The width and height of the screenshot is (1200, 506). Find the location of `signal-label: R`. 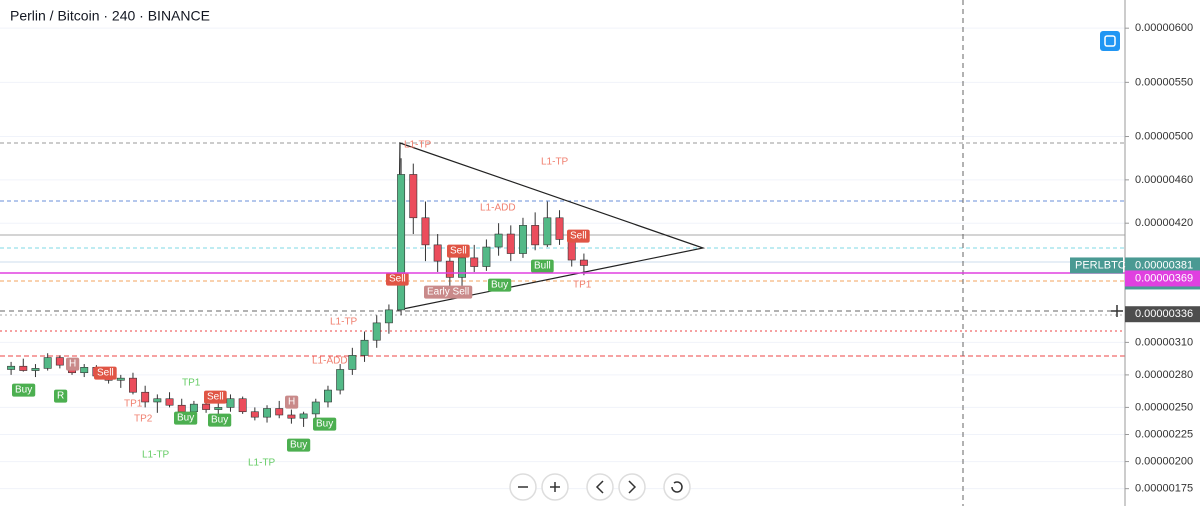

signal-label: R is located at coordinates (60, 396).